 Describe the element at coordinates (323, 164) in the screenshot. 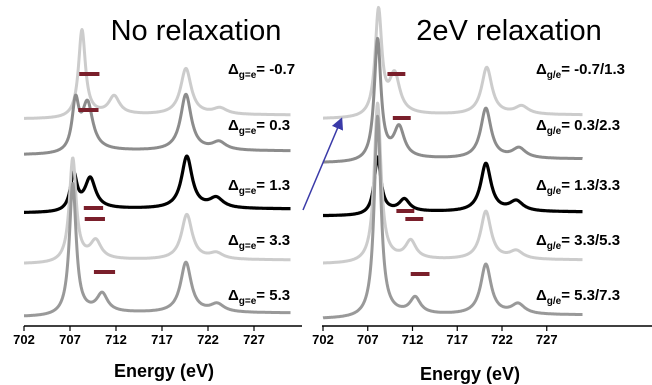

I see `transition-arrow` at that location.